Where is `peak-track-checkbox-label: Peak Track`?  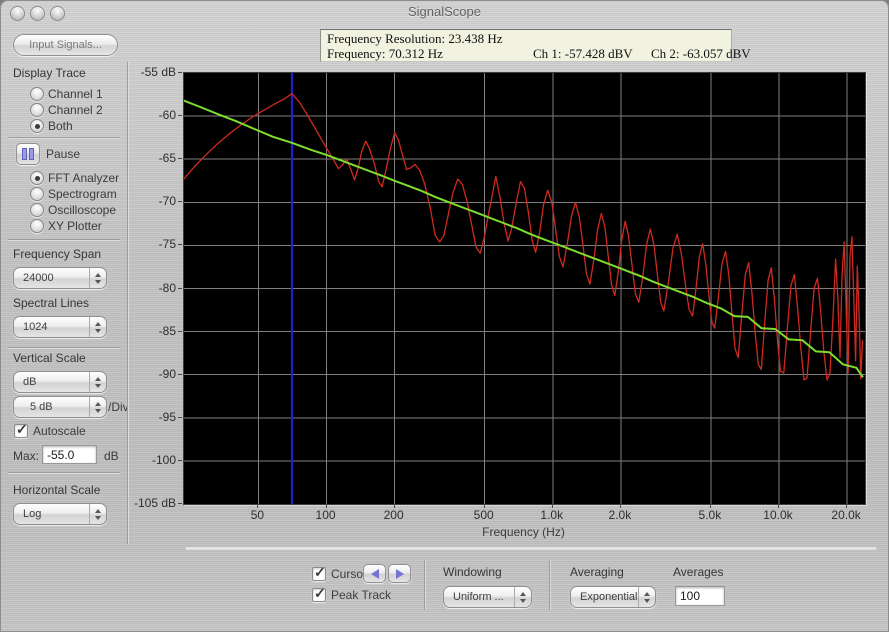 peak-track-checkbox-label: Peak Track is located at coordinates (361, 595).